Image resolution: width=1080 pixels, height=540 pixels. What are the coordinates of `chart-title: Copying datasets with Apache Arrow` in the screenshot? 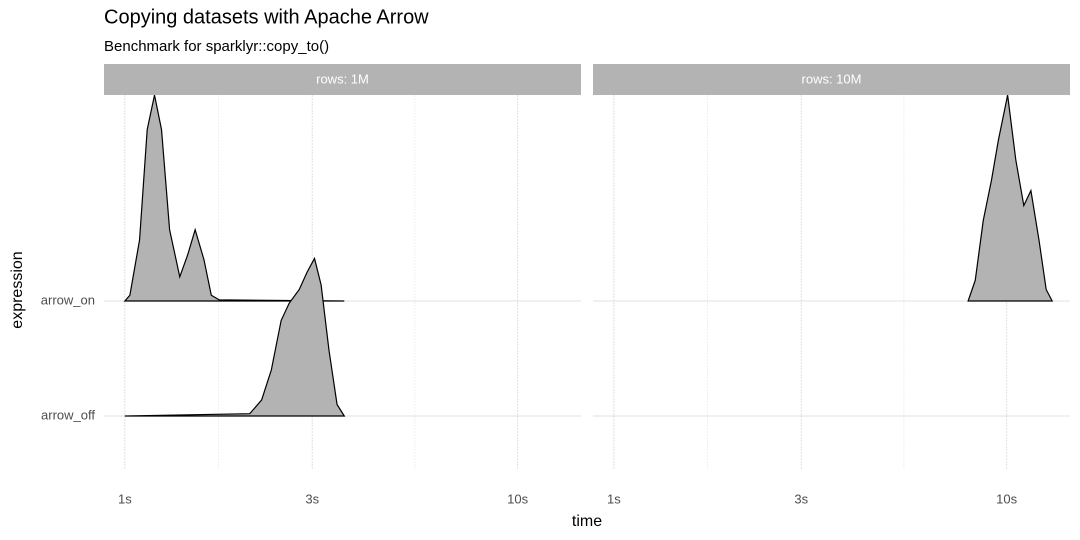 It's located at (266, 17).